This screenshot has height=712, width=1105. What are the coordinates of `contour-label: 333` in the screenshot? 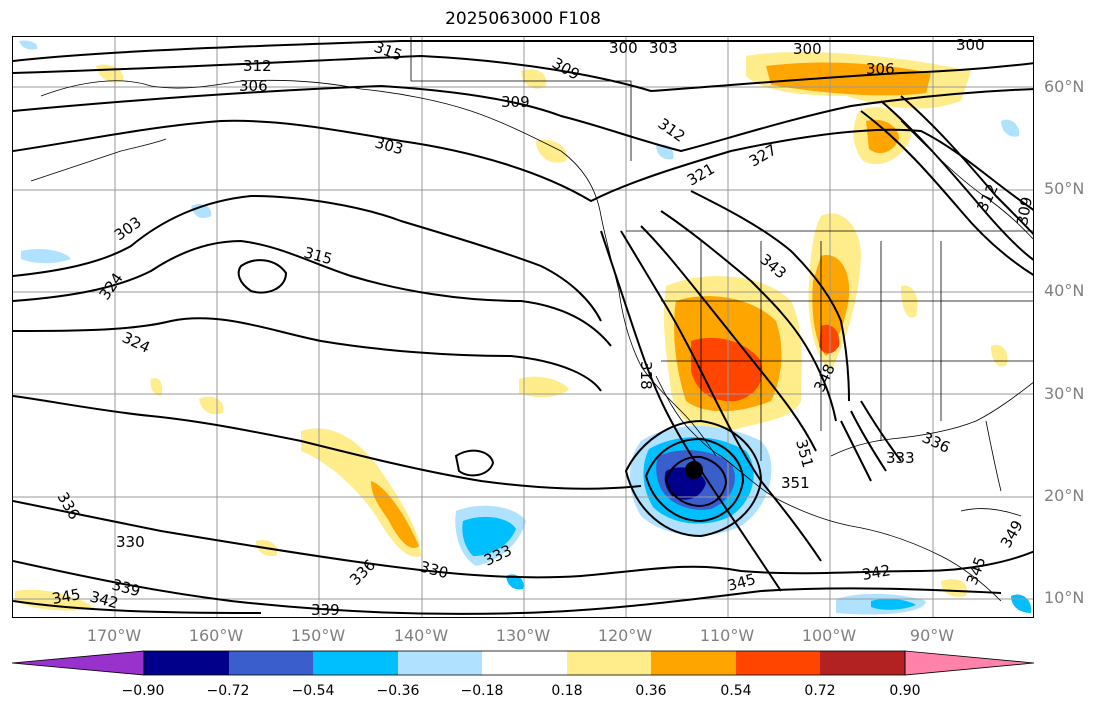 It's located at (900, 458).